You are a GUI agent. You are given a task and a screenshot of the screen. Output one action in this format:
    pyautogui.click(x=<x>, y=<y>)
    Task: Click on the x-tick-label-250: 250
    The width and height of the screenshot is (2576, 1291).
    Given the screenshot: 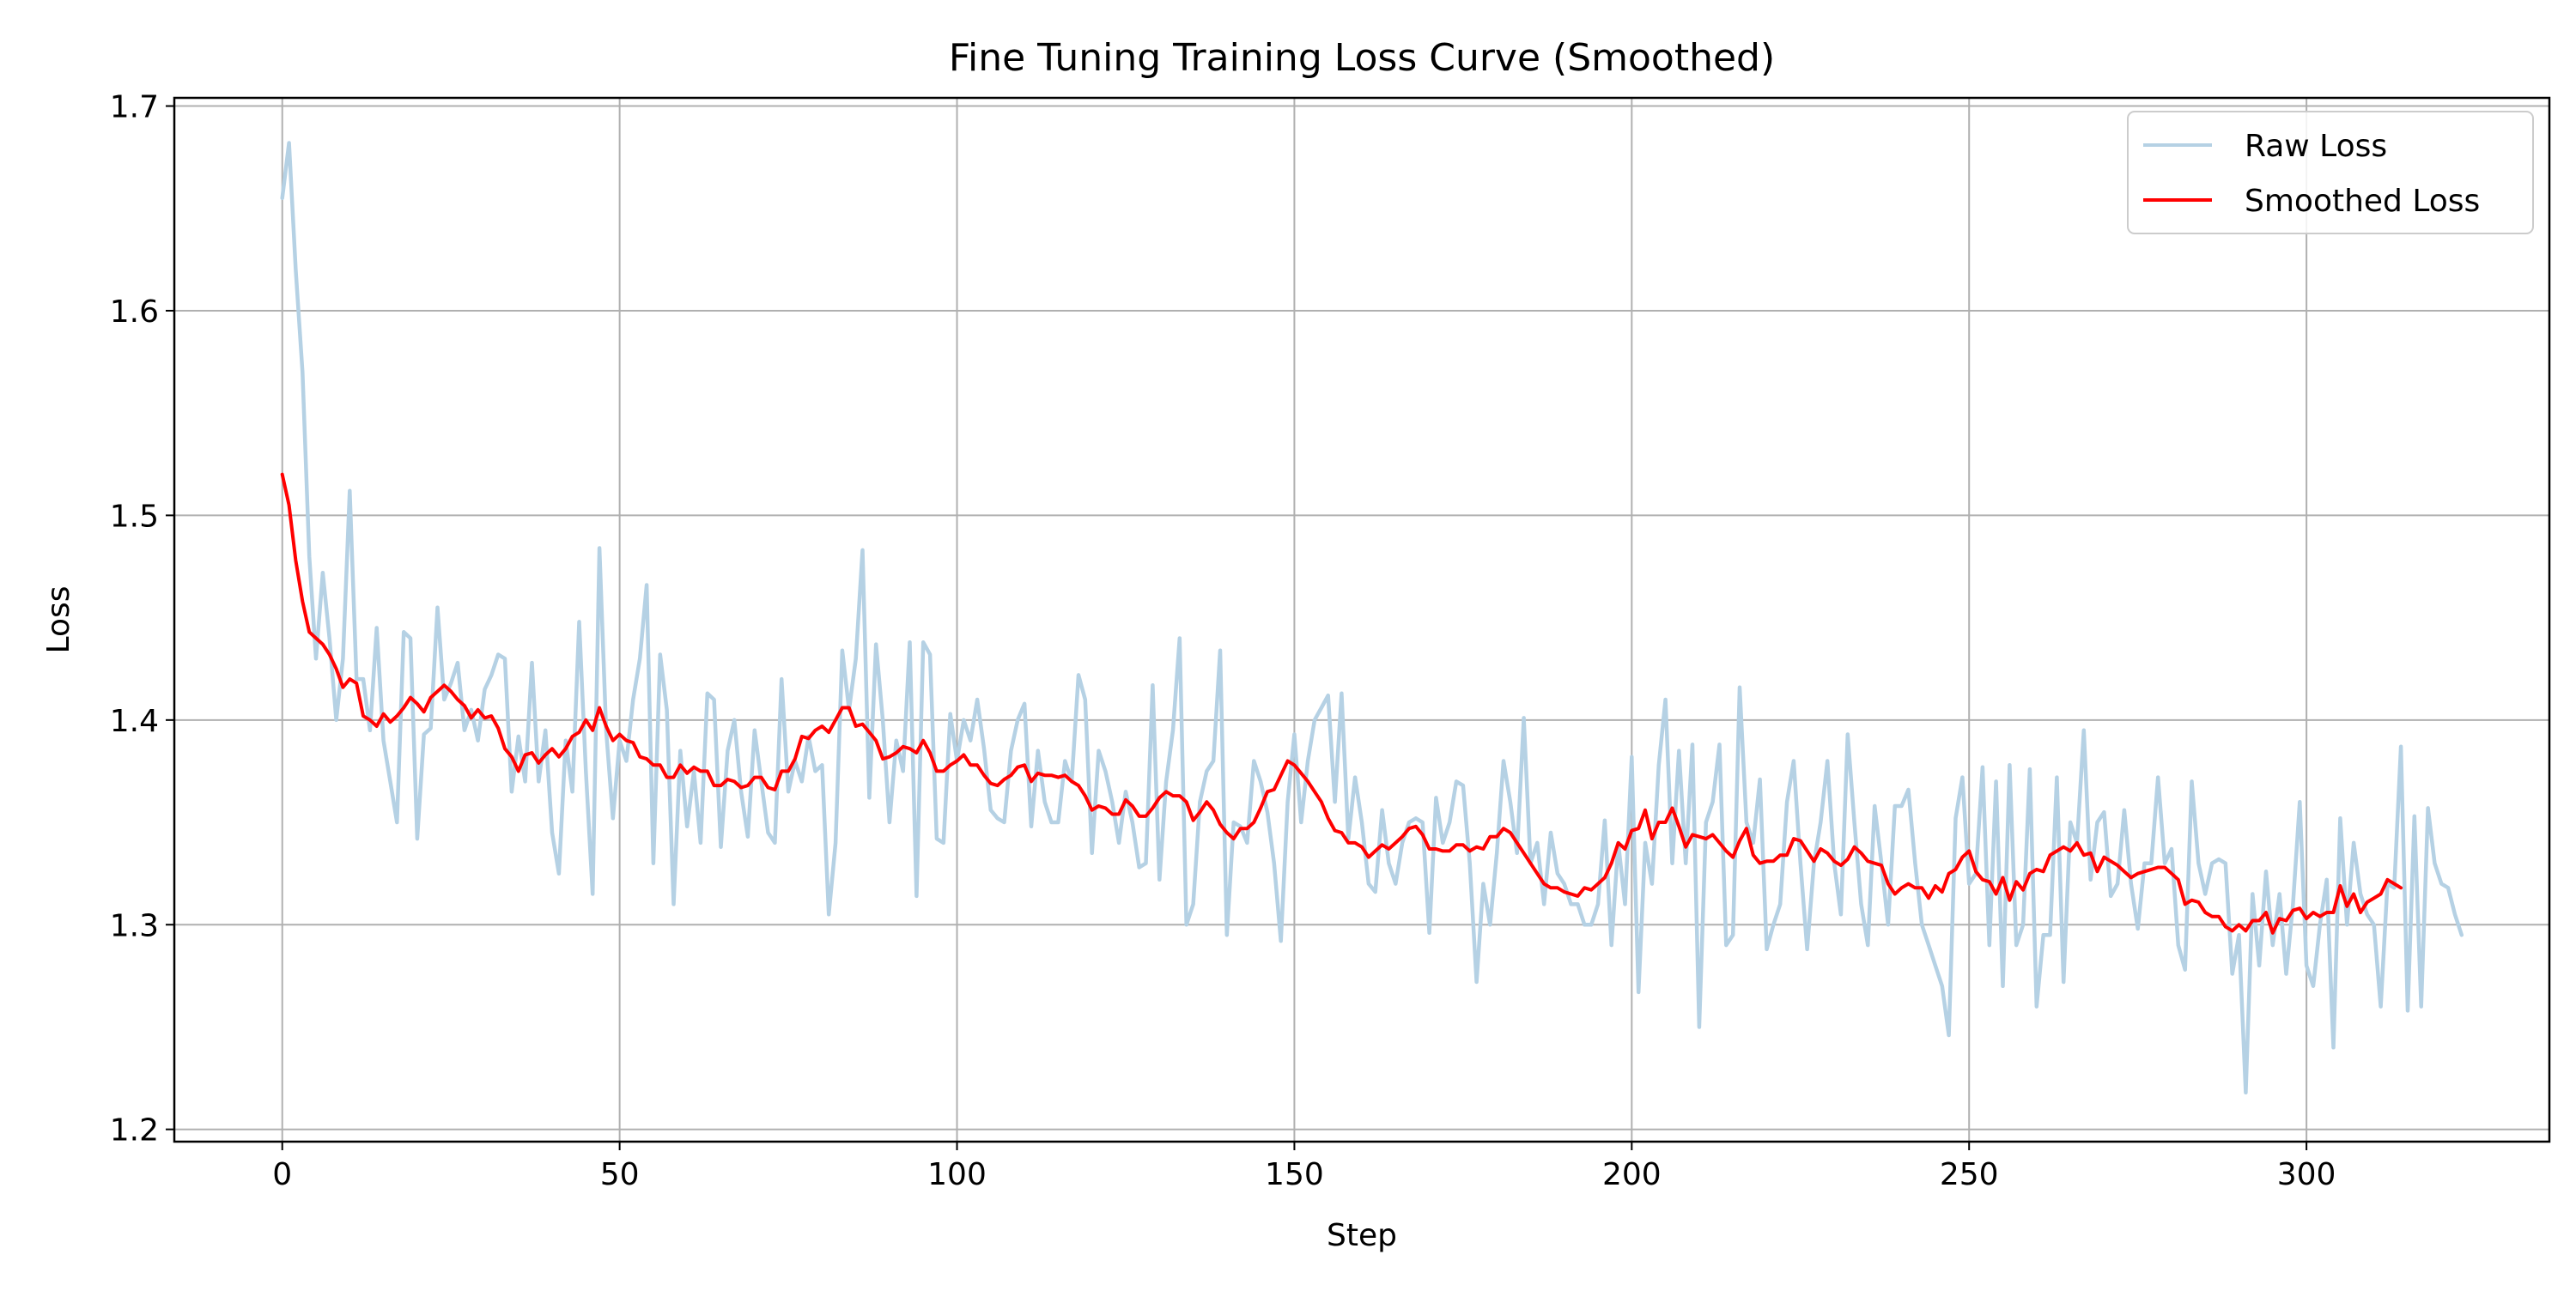 What is the action you would take?
    pyautogui.click(x=1969, y=1174)
    